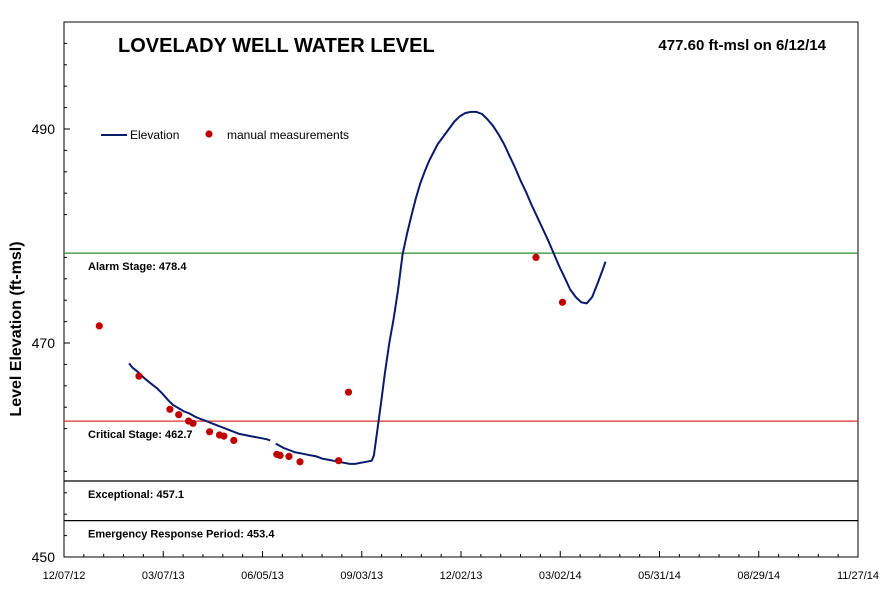  I want to click on x-tick-label-1: 03/07/13, so click(163, 576).